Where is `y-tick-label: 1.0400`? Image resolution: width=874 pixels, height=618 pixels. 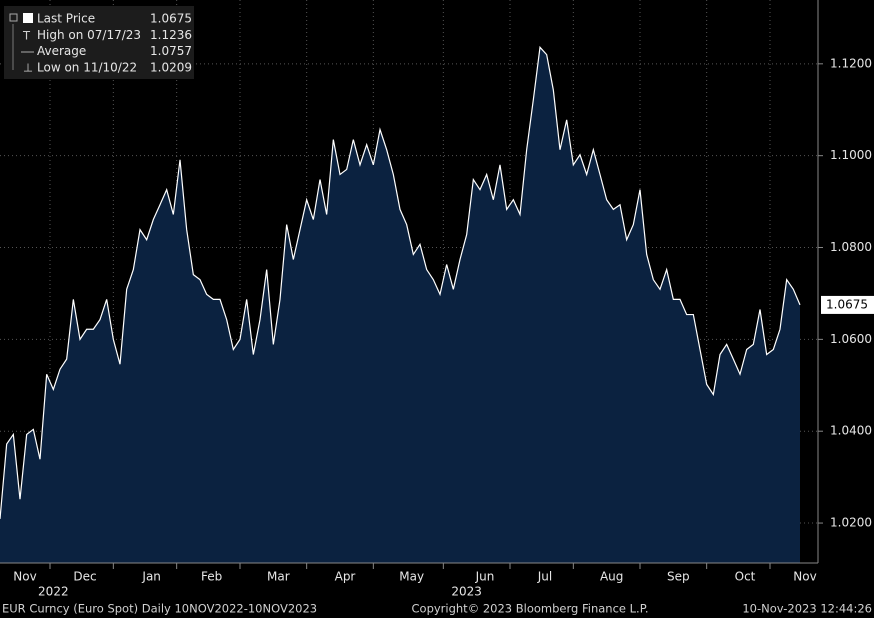
y-tick-label: 1.0400 is located at coordinates (851, 431).